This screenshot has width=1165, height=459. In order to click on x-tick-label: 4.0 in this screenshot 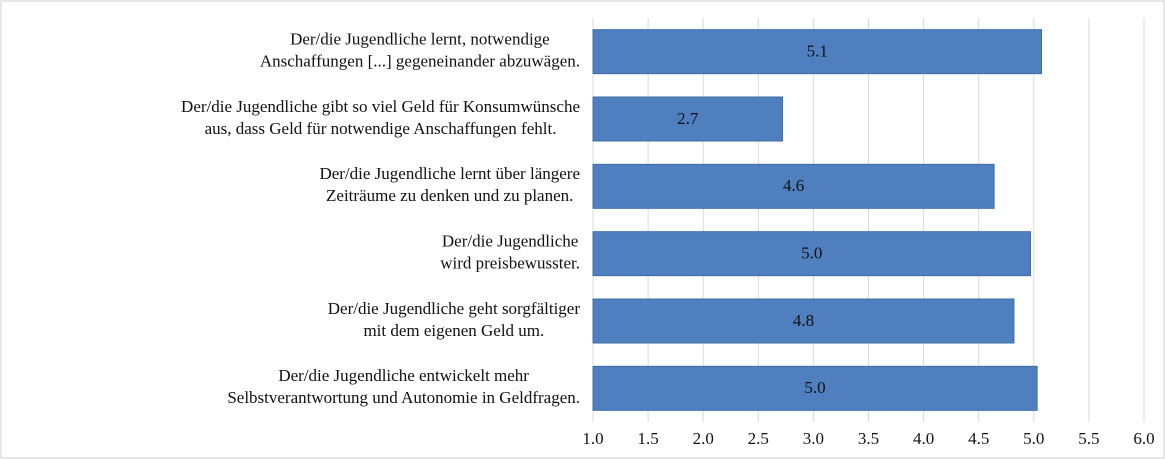, I will do `click(923, 438)`.